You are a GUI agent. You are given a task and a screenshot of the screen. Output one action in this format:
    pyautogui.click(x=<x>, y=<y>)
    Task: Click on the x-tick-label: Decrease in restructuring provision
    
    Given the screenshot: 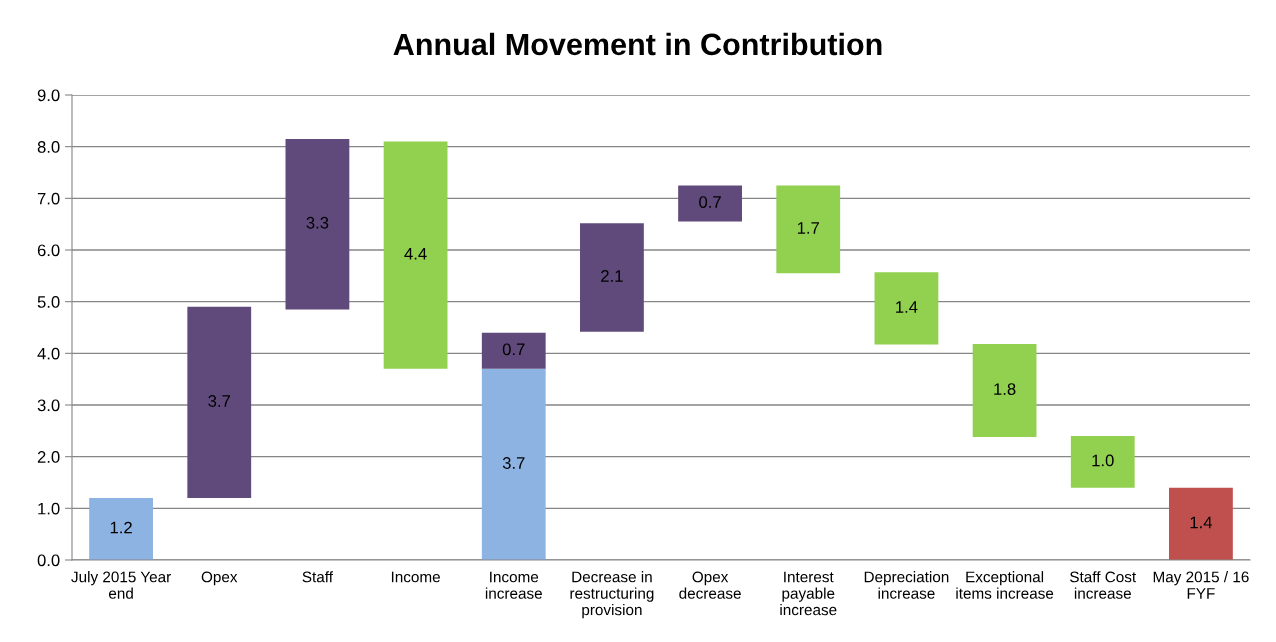 What is the action you would take?
    pyautogui.click(x=612, y=595)
    